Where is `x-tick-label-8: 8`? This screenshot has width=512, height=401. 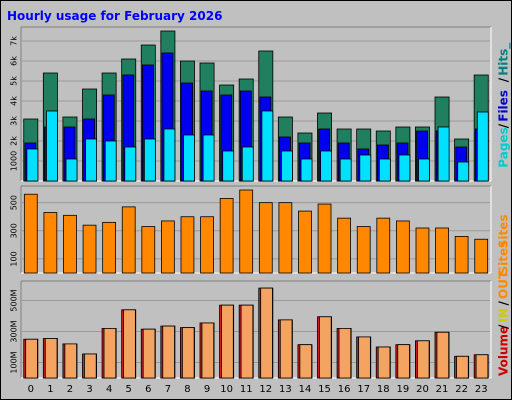 x-tick-label-8: 8 is located at coordinates (187, 389).